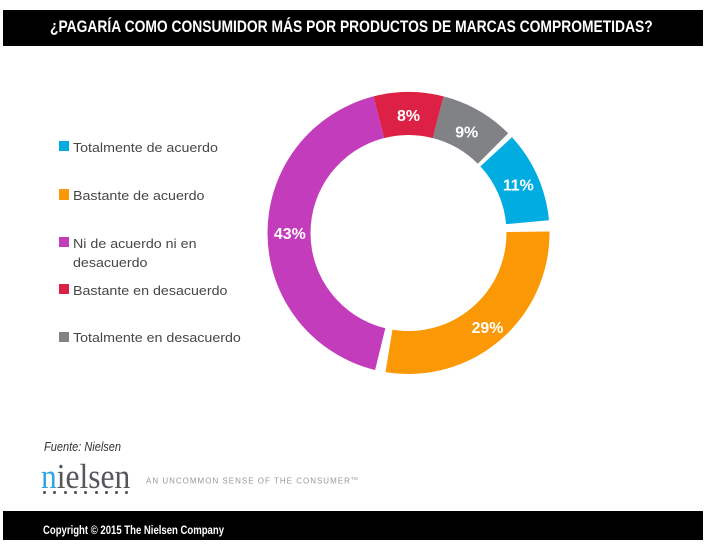  I want to click on svg-text: 8%, so click(408, 116).